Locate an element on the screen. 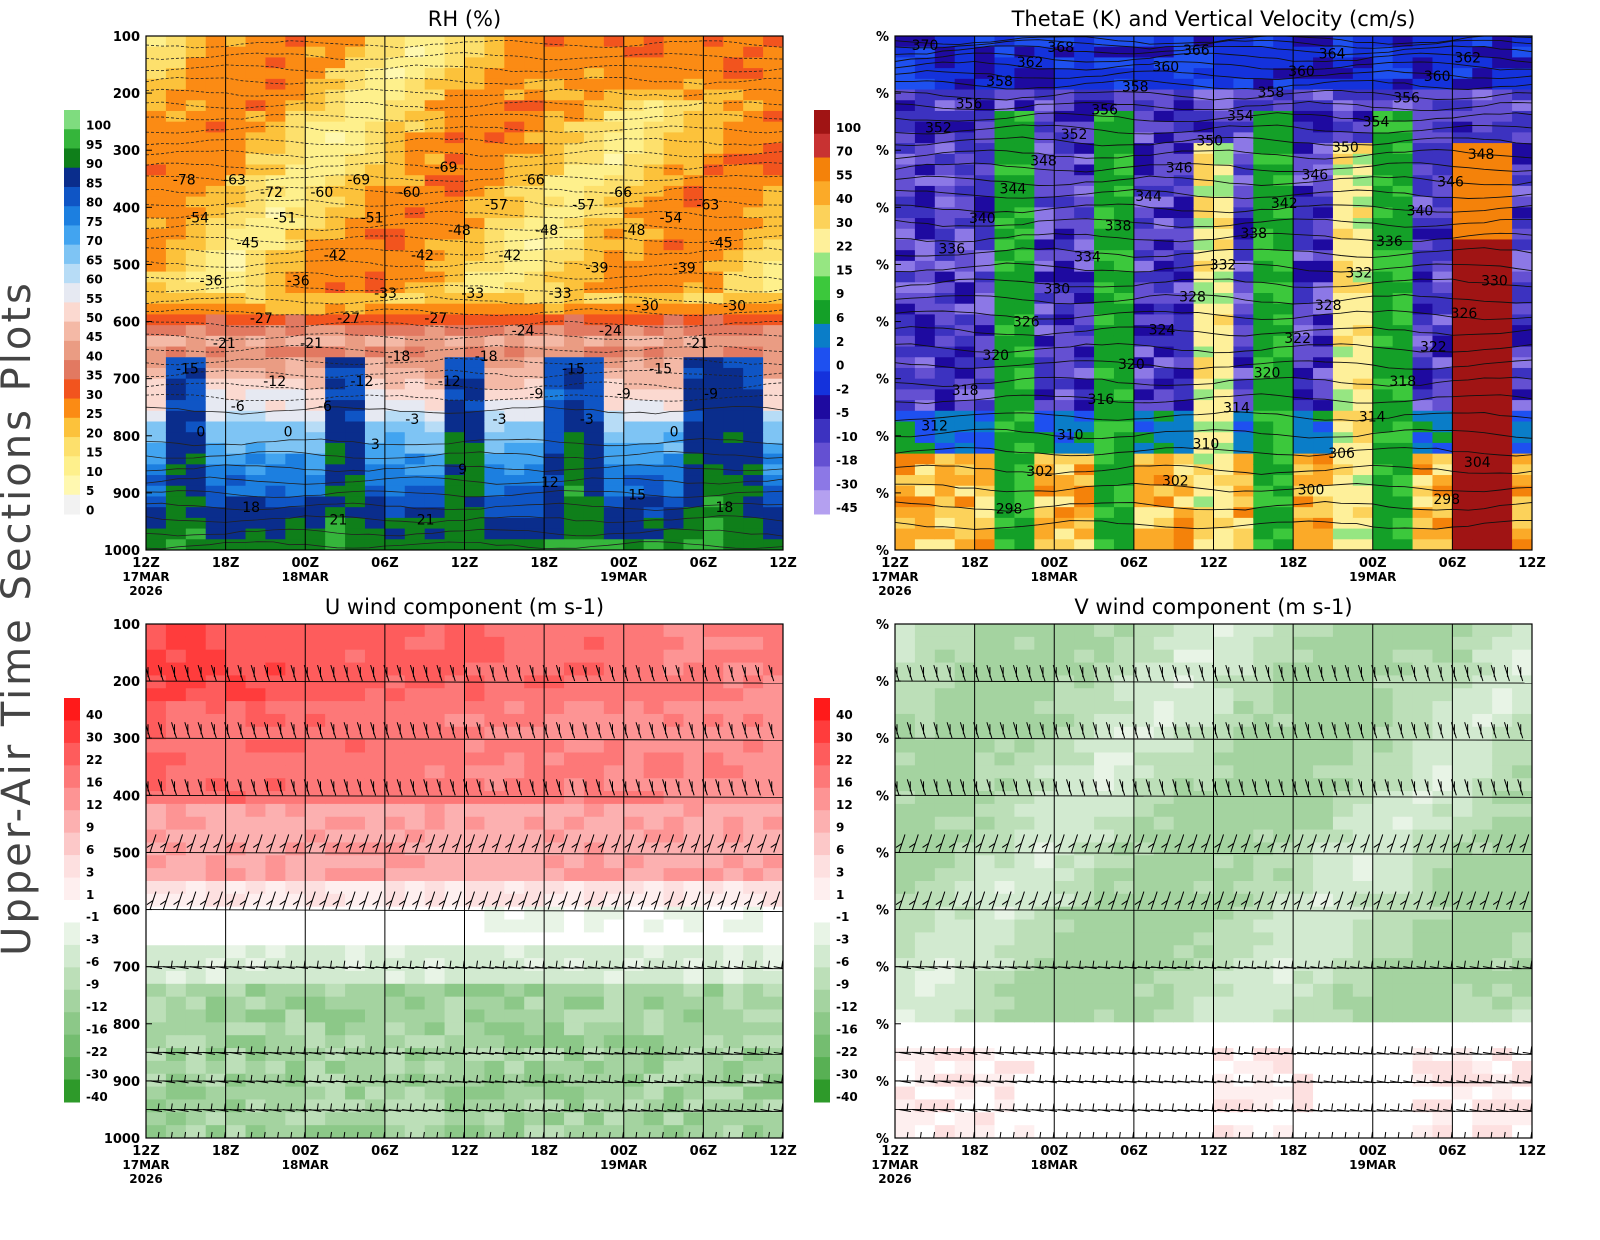  colorbar-swatch is located at coordinates (72, 312).